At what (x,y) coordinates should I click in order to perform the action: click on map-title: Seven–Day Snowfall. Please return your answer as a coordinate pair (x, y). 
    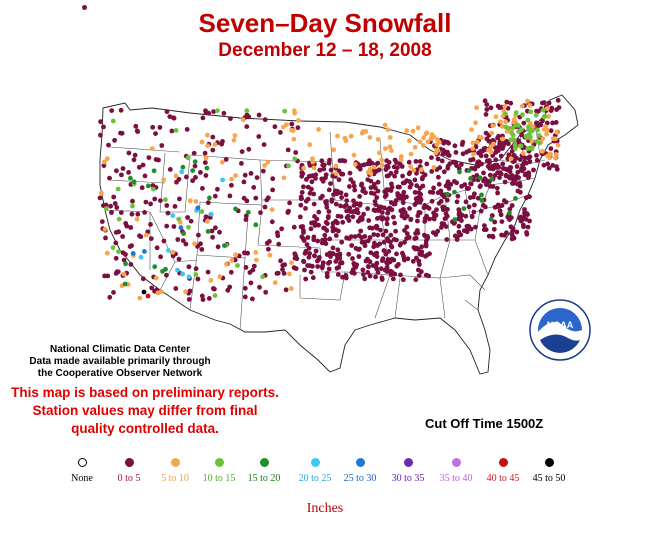
    Looking at the image, I should click on (325, 23).